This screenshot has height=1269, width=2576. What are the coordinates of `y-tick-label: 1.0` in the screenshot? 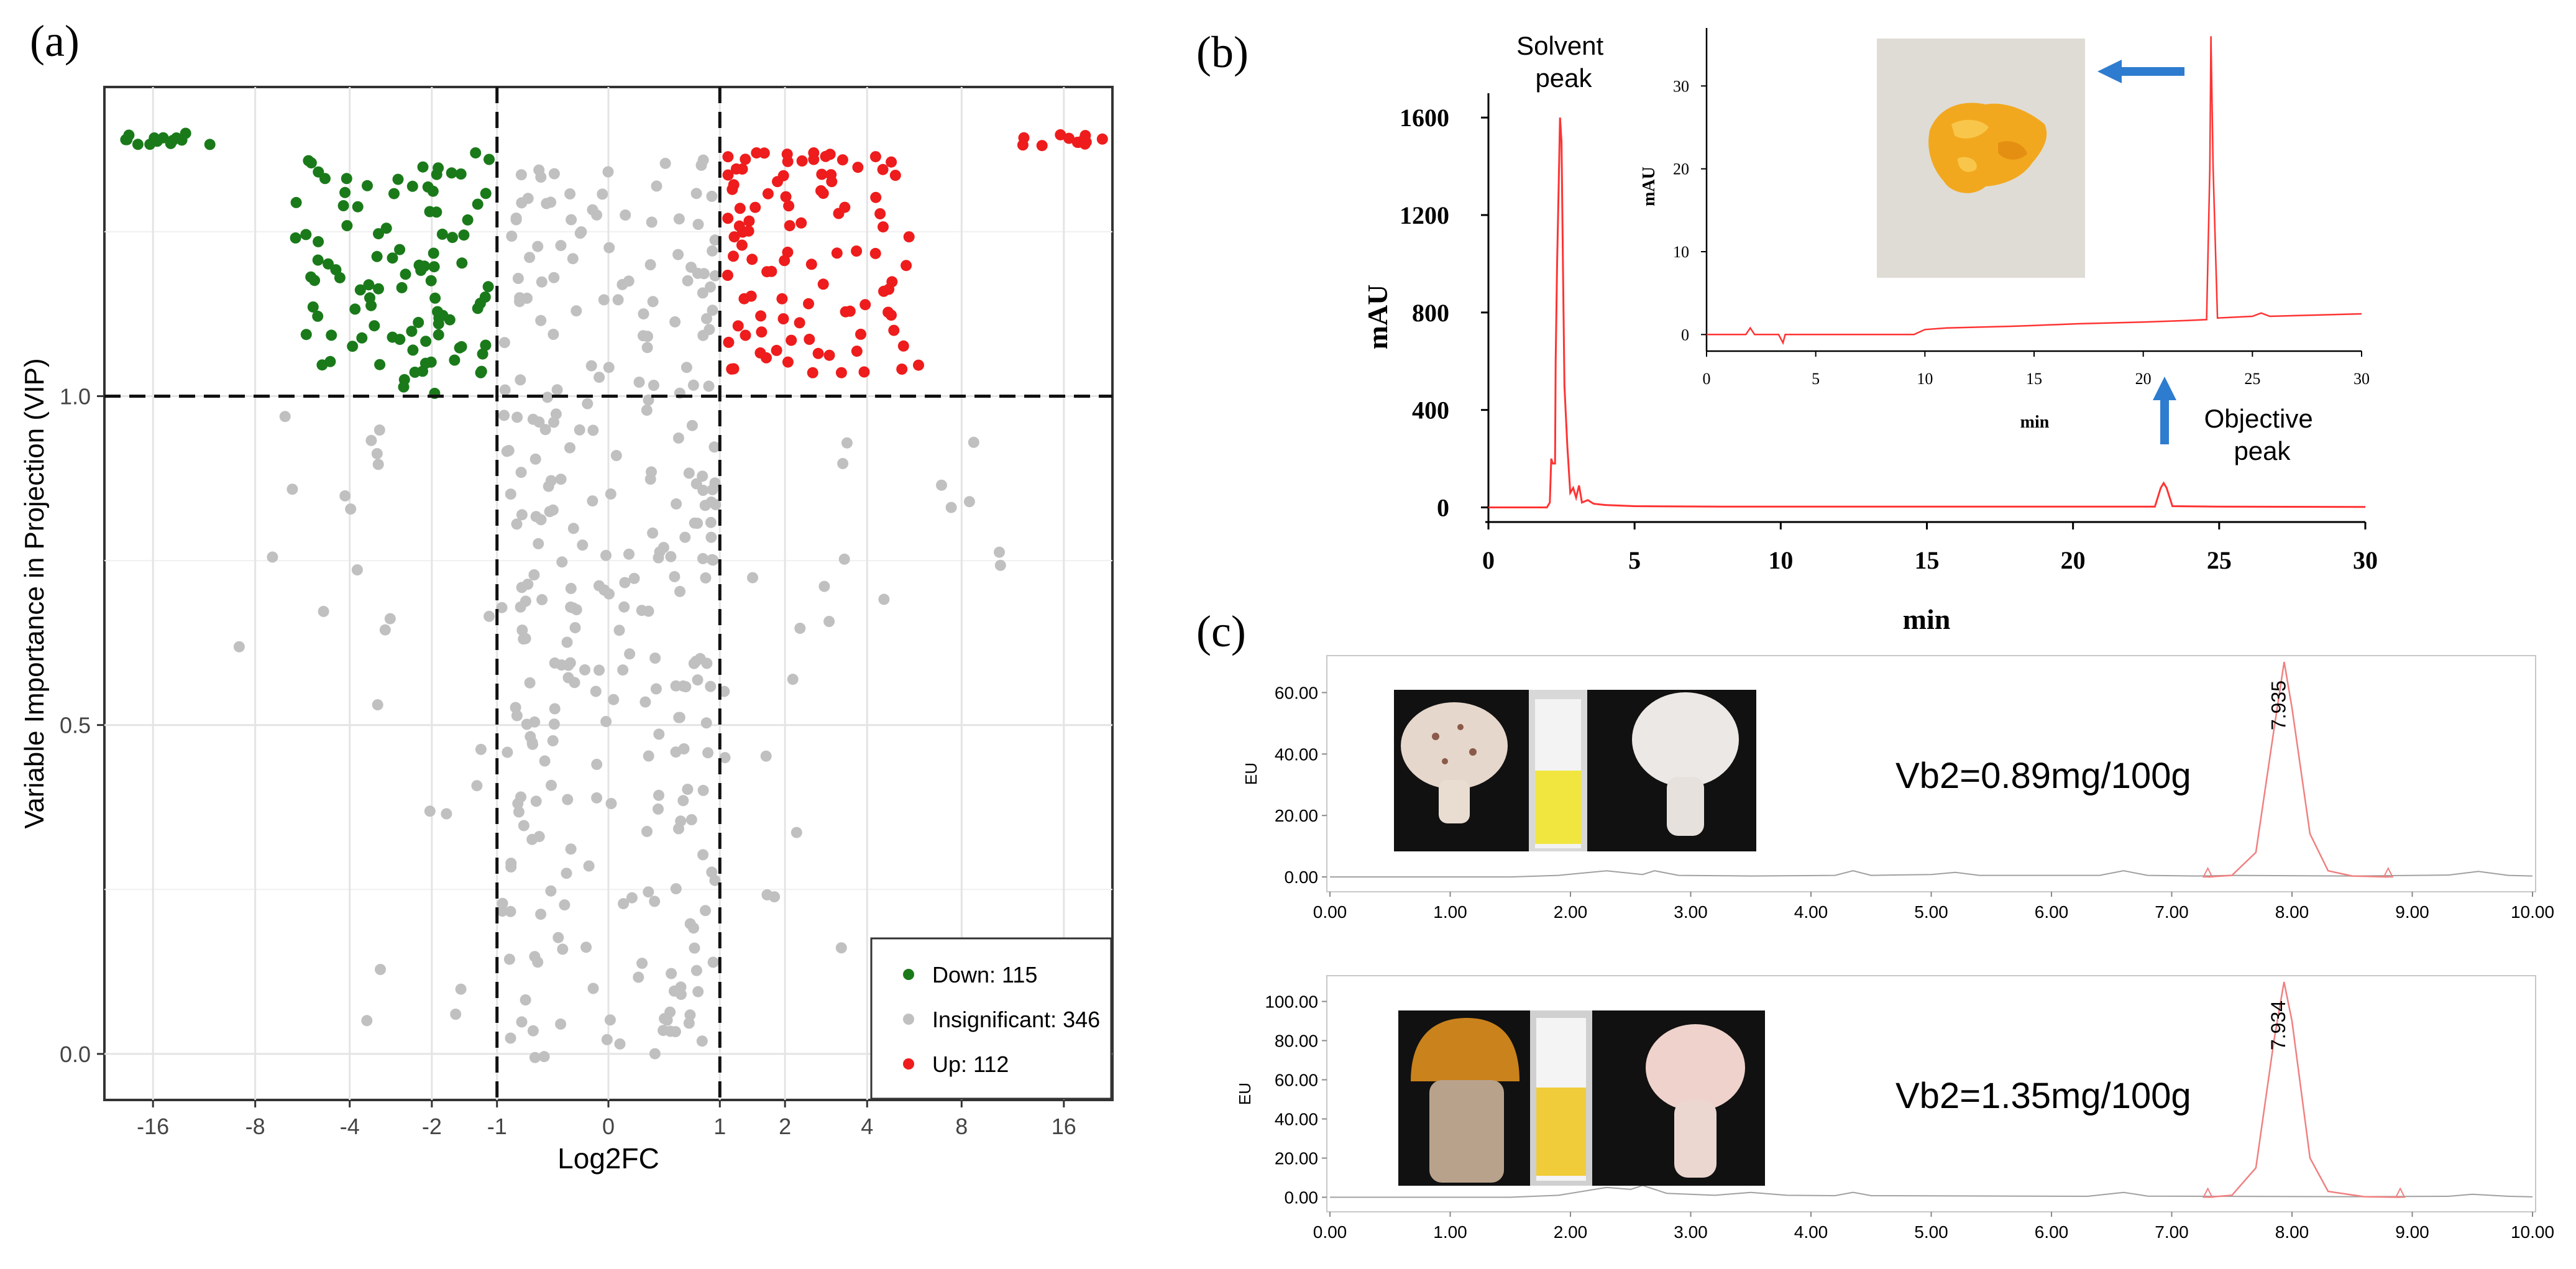 It's located at (75, 396).